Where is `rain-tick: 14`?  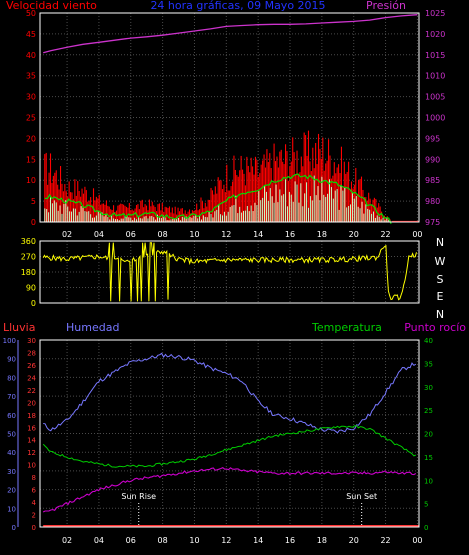 rain-tick: 14 is located at coordinates (31, 441).